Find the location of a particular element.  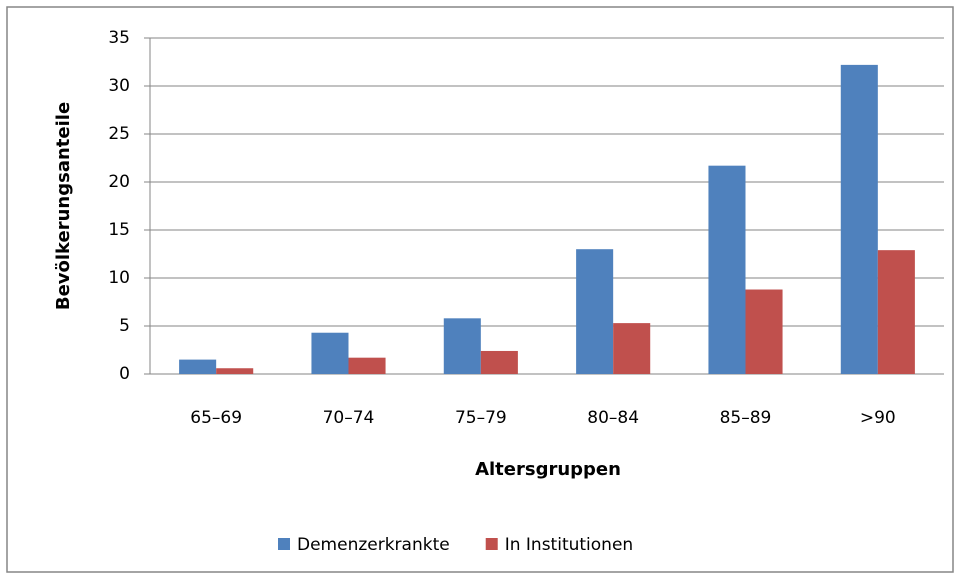

y-tick-label: 5 is located at coordinates (124, 326).